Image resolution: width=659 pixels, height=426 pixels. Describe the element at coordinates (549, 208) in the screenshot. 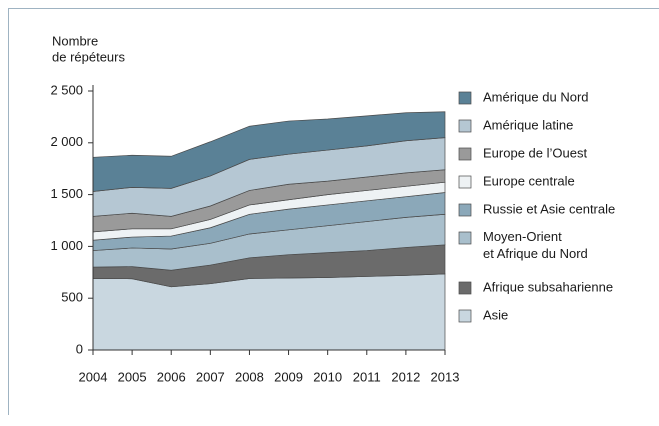

I see `legend-label: Russie et Asie centrale` at that location.